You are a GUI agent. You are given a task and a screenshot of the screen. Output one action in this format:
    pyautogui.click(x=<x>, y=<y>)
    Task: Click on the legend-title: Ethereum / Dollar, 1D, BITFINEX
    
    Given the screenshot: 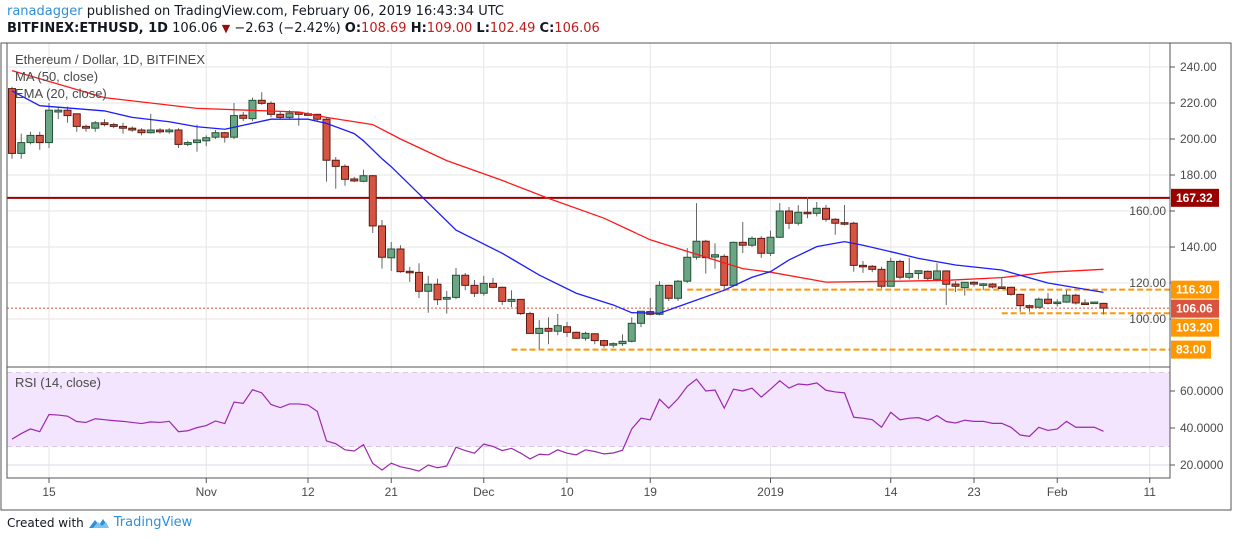 What is the action you would take?
    pyautogui.click(x=110, y=59)
    